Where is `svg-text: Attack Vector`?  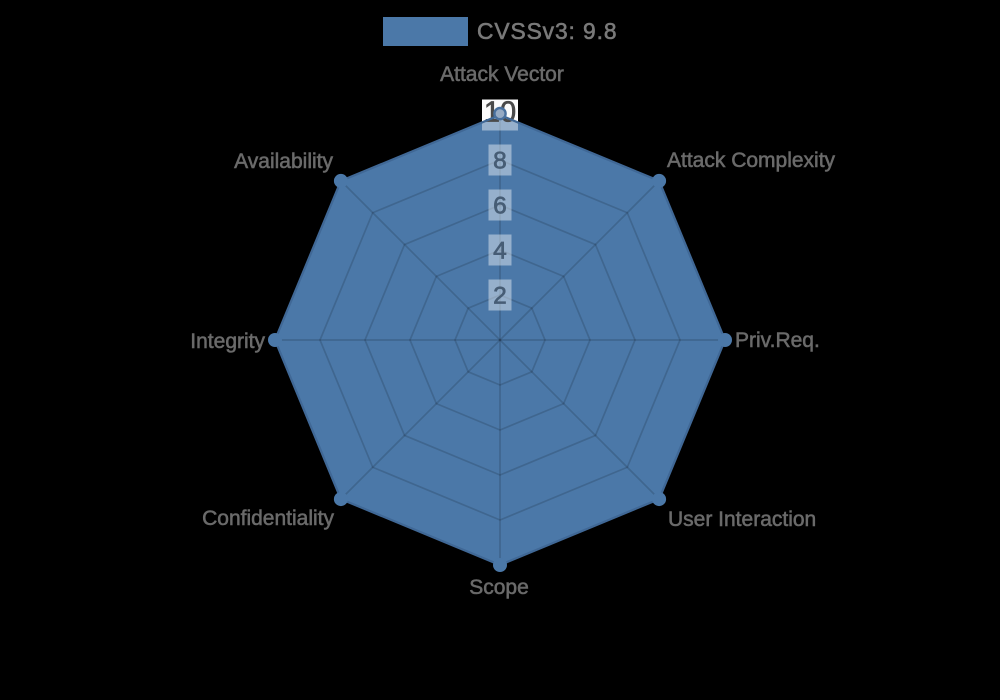
svg-text: Attack Vector is located at coordinates (502, 74).